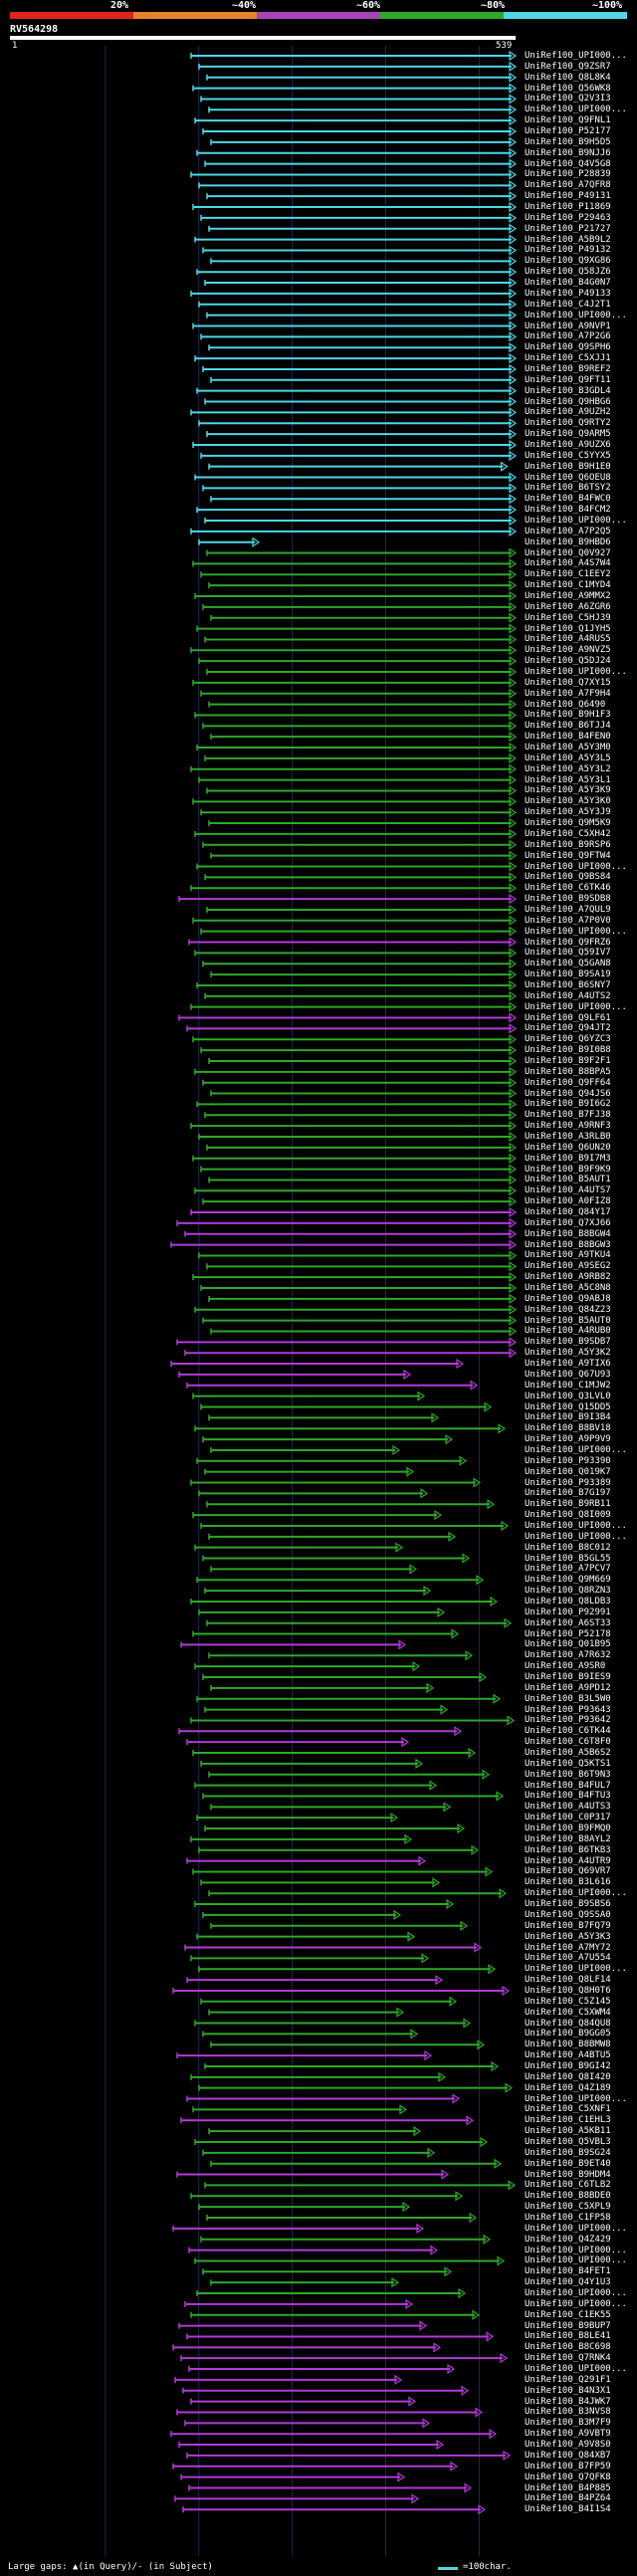 Image resolution: width=637 pixels, height=2576 pixels. I want to click on hit-label: UniRef100_Q4Z429, so click(568, 2239).